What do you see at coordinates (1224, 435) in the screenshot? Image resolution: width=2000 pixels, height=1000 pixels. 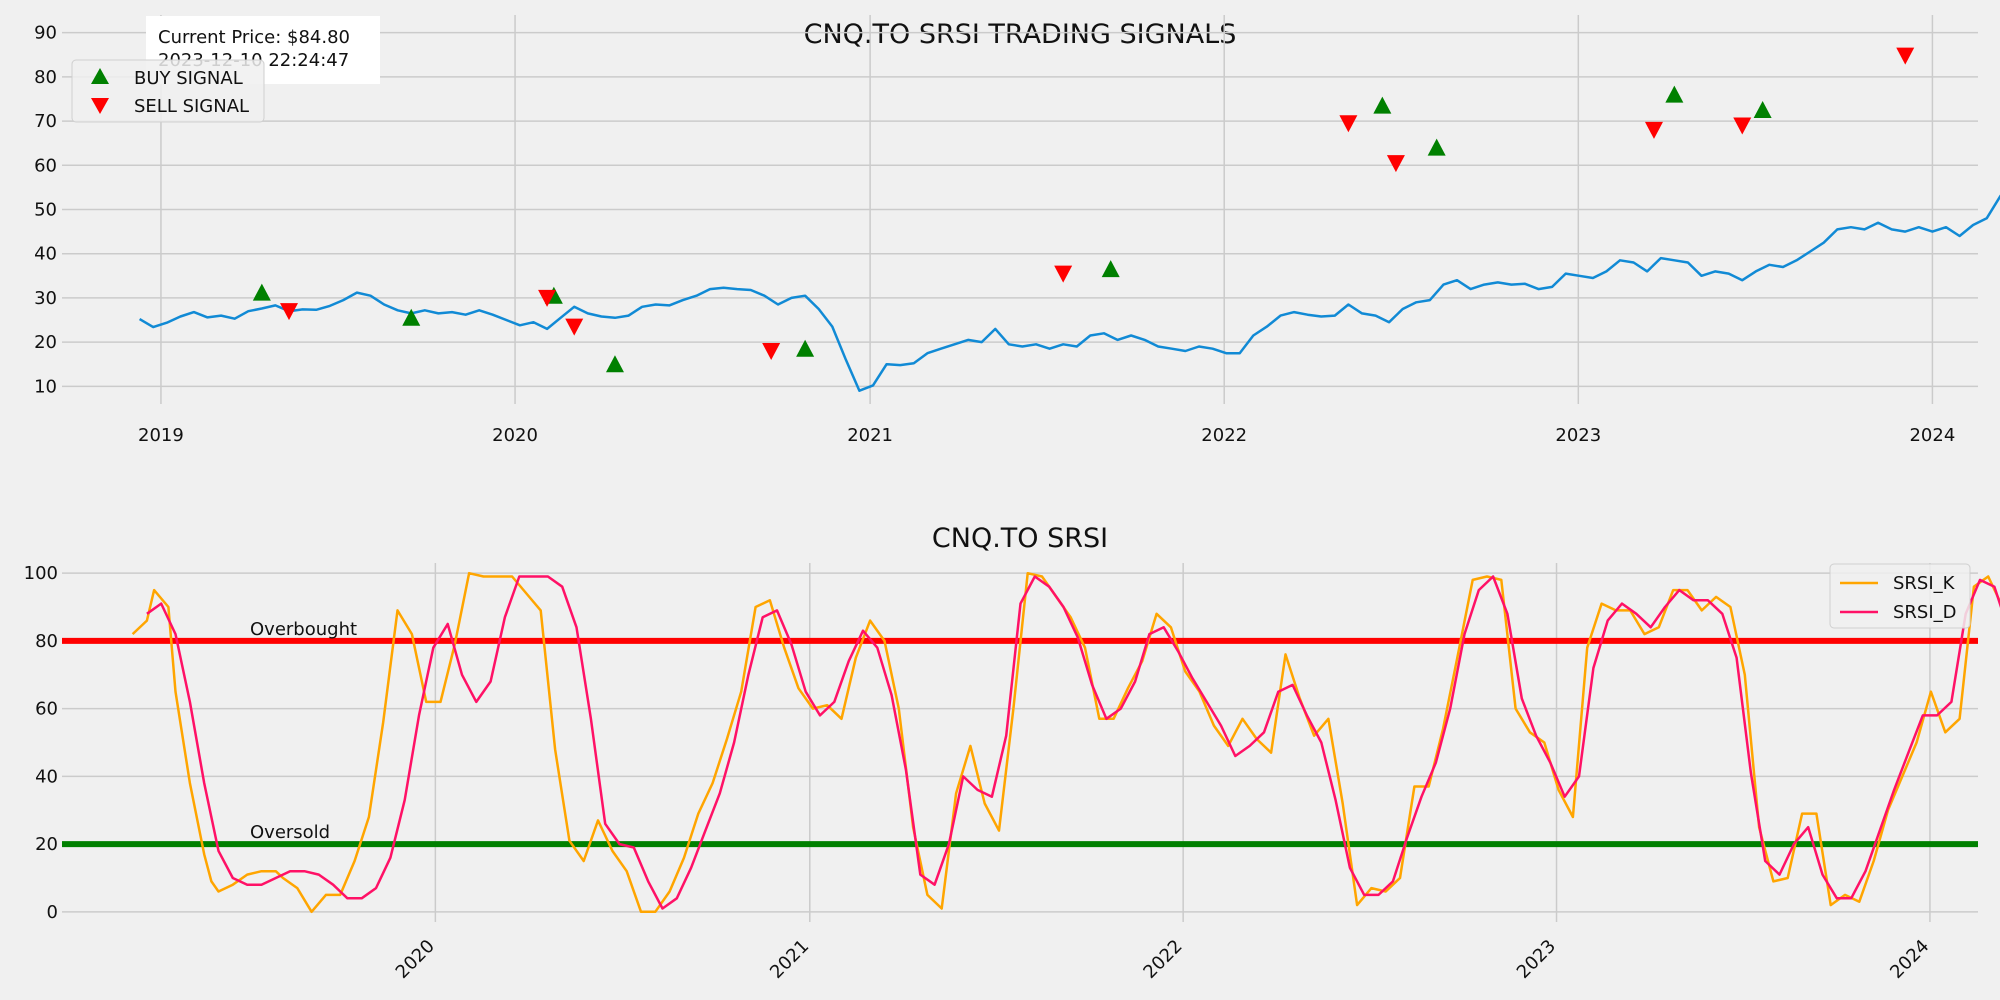 I see `price-x-tick-label: 2022` at bounding box center [1224, 435].